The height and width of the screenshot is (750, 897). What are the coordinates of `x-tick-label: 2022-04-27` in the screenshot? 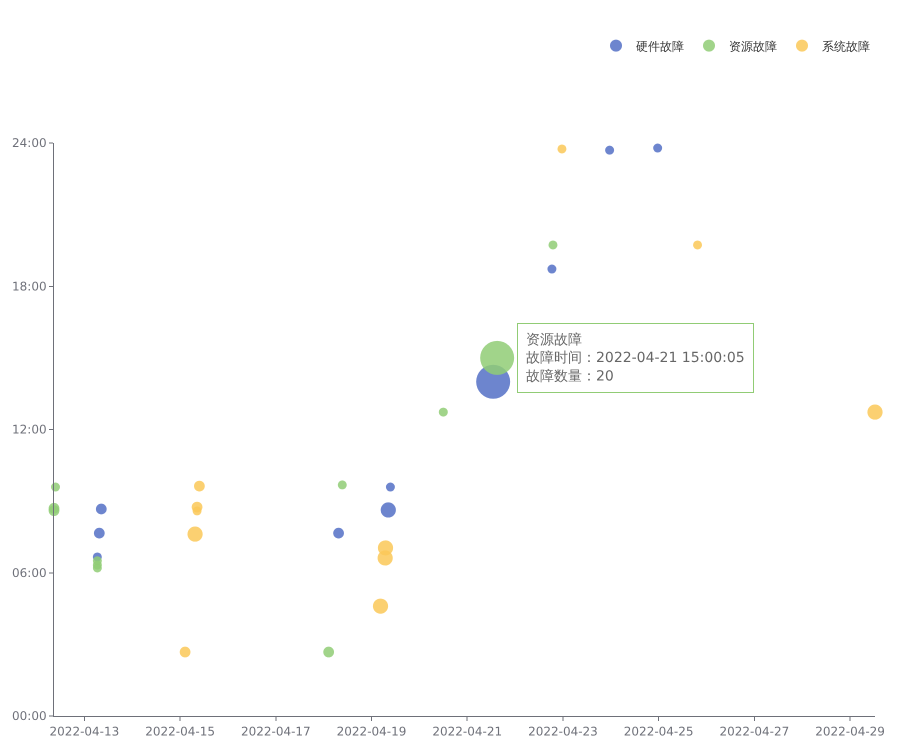 It's located at (754, 731).